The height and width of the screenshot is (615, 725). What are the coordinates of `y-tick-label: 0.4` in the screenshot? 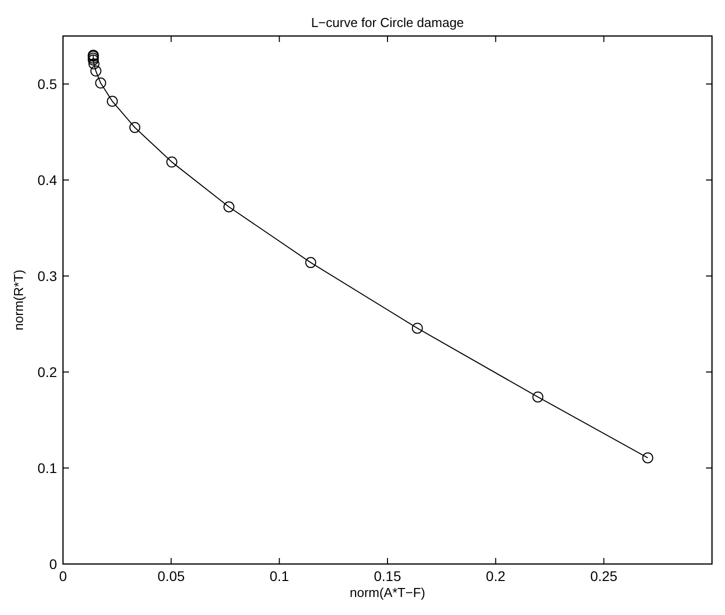 It's located at (48, 180).